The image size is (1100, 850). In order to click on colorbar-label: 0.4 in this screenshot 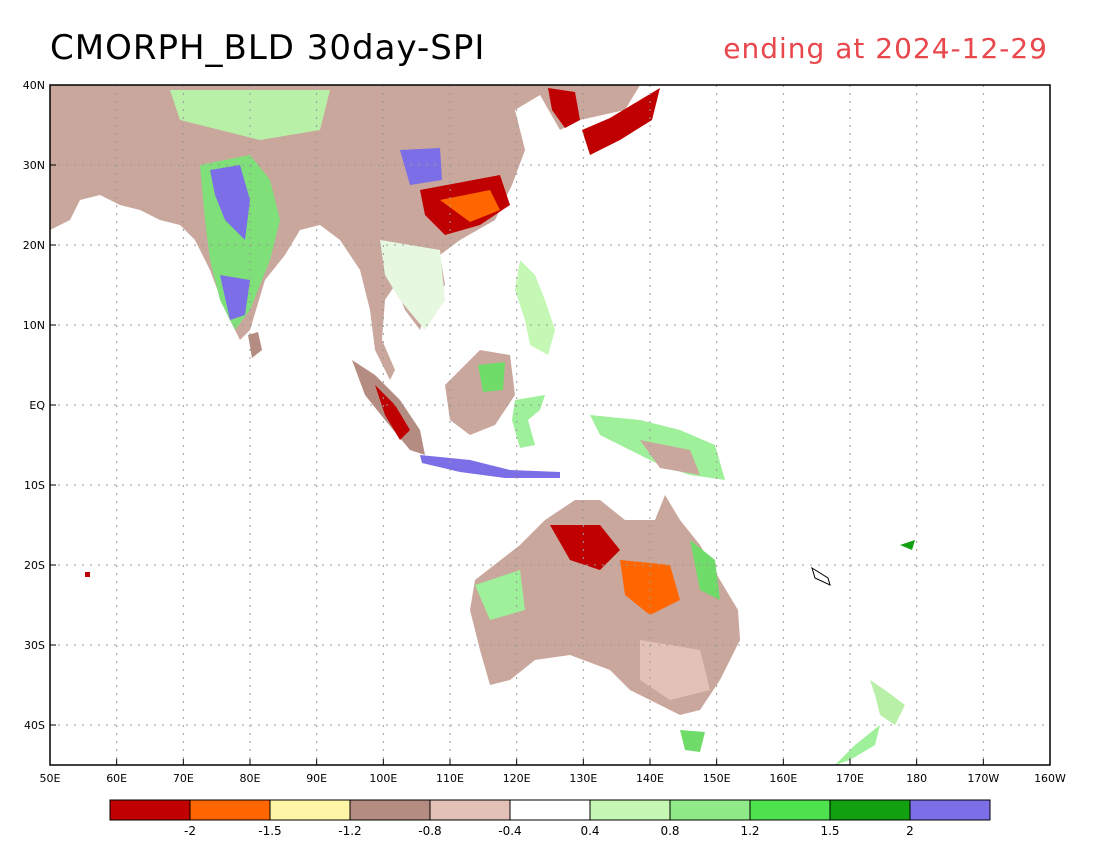, I will do `click(589, 831)`.